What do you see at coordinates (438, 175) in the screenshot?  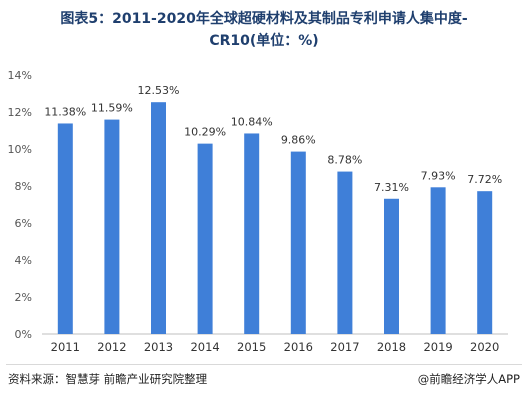 I see `data-label: 7.93%` at bounding box center [438, 175].